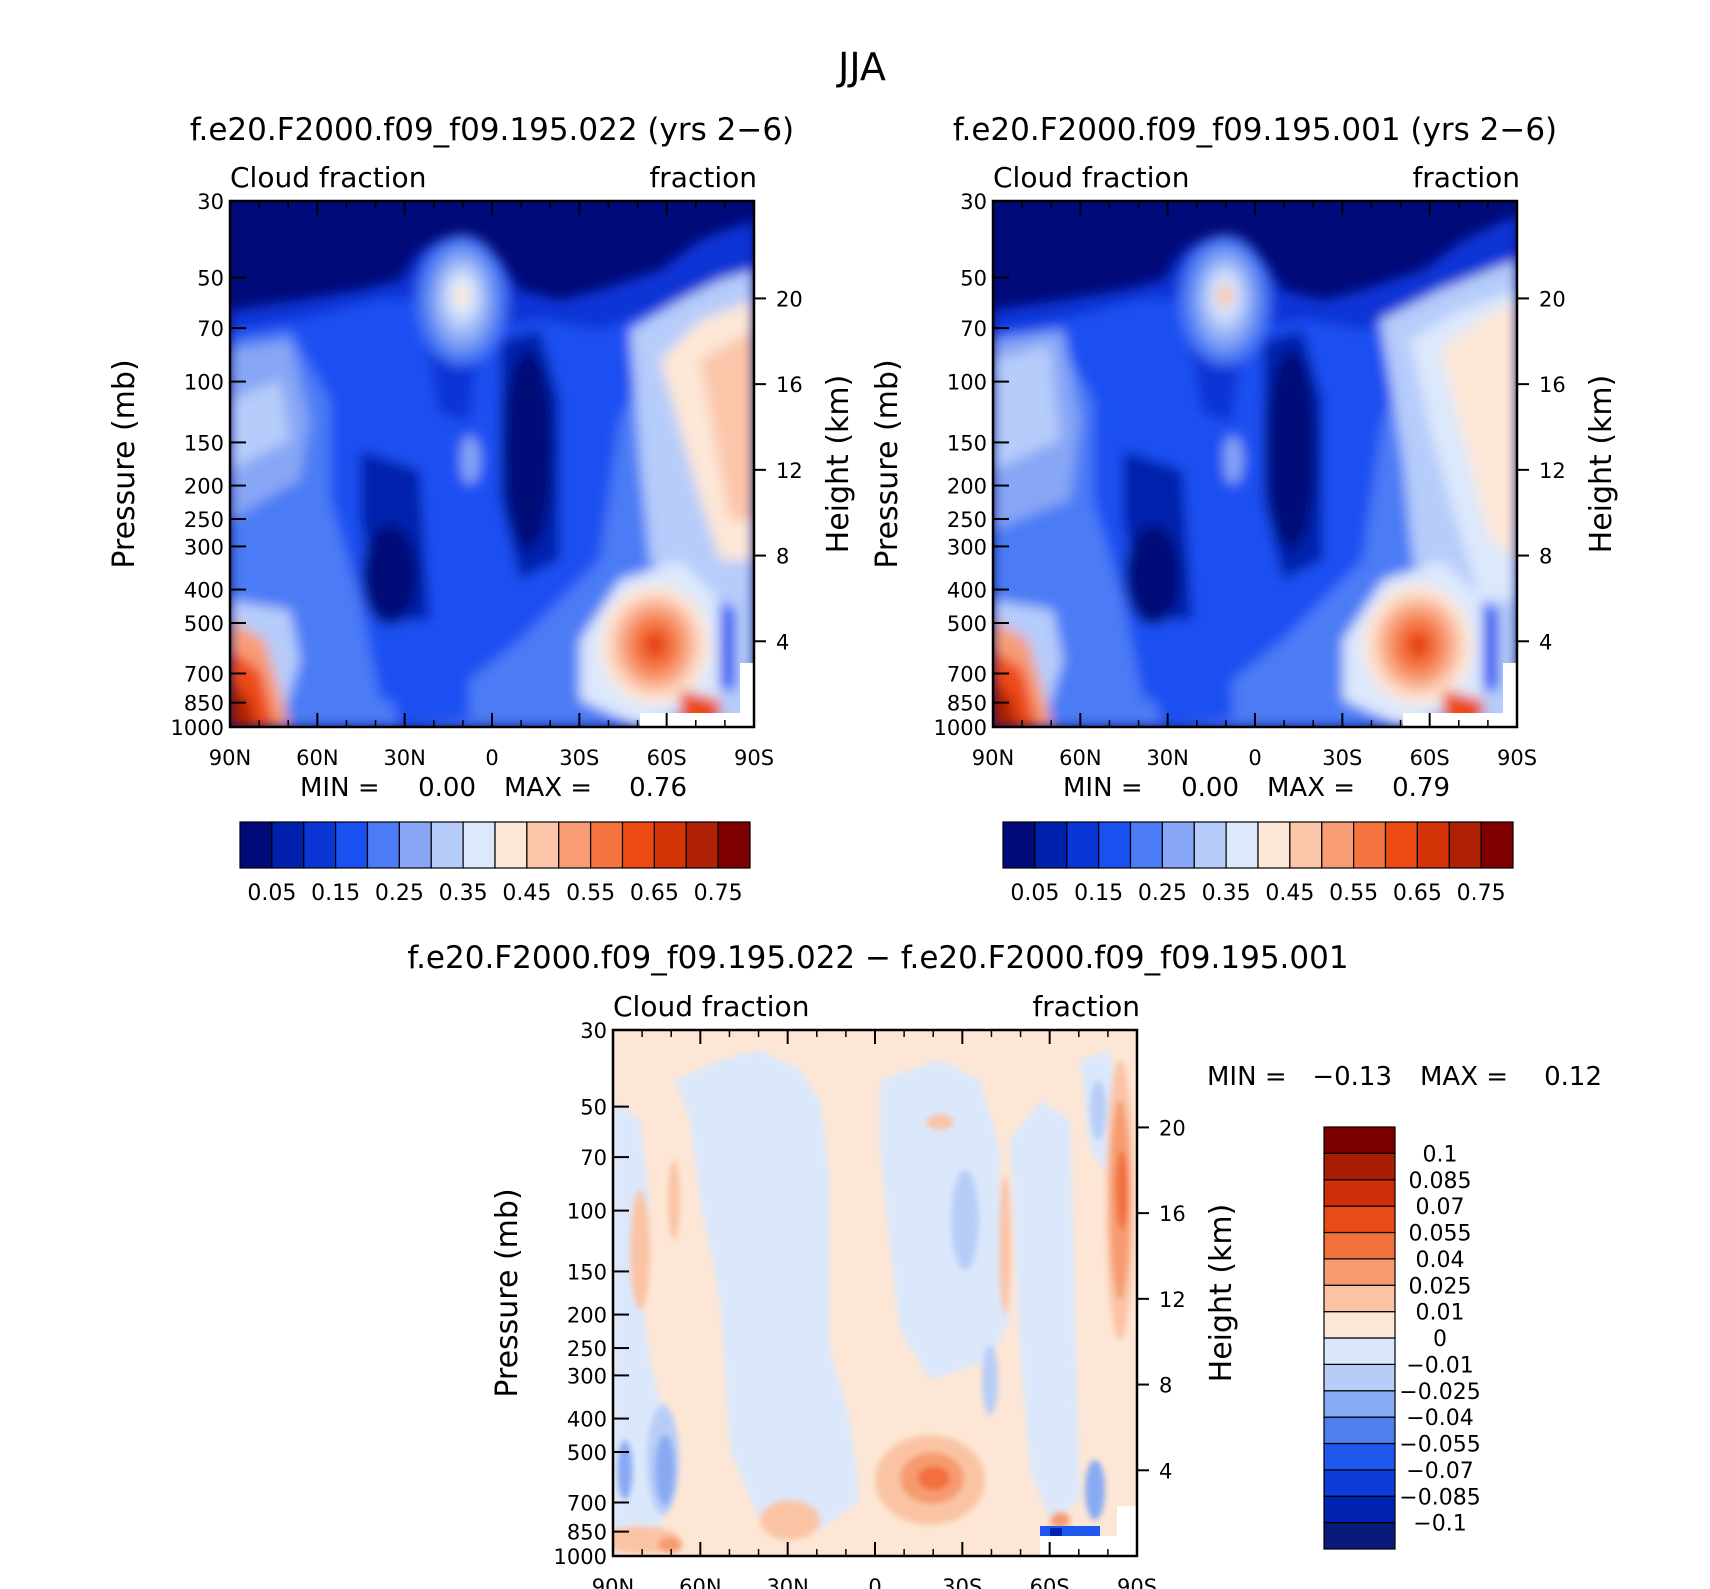  Describe the element at coordinates (404, 758) in the screenshot. I see `panel-1-x-tick-label: 30N` at that location.